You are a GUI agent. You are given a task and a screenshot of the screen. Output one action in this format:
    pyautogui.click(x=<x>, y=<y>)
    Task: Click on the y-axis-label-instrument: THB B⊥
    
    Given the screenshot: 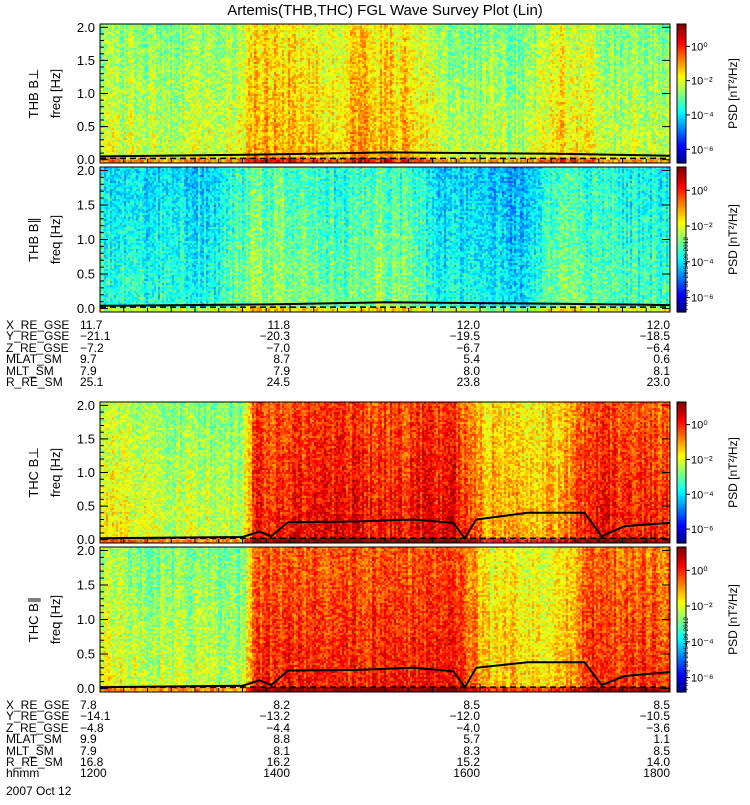 What is the action you would take?
    pyautogui.click(x=33, y=94)
    